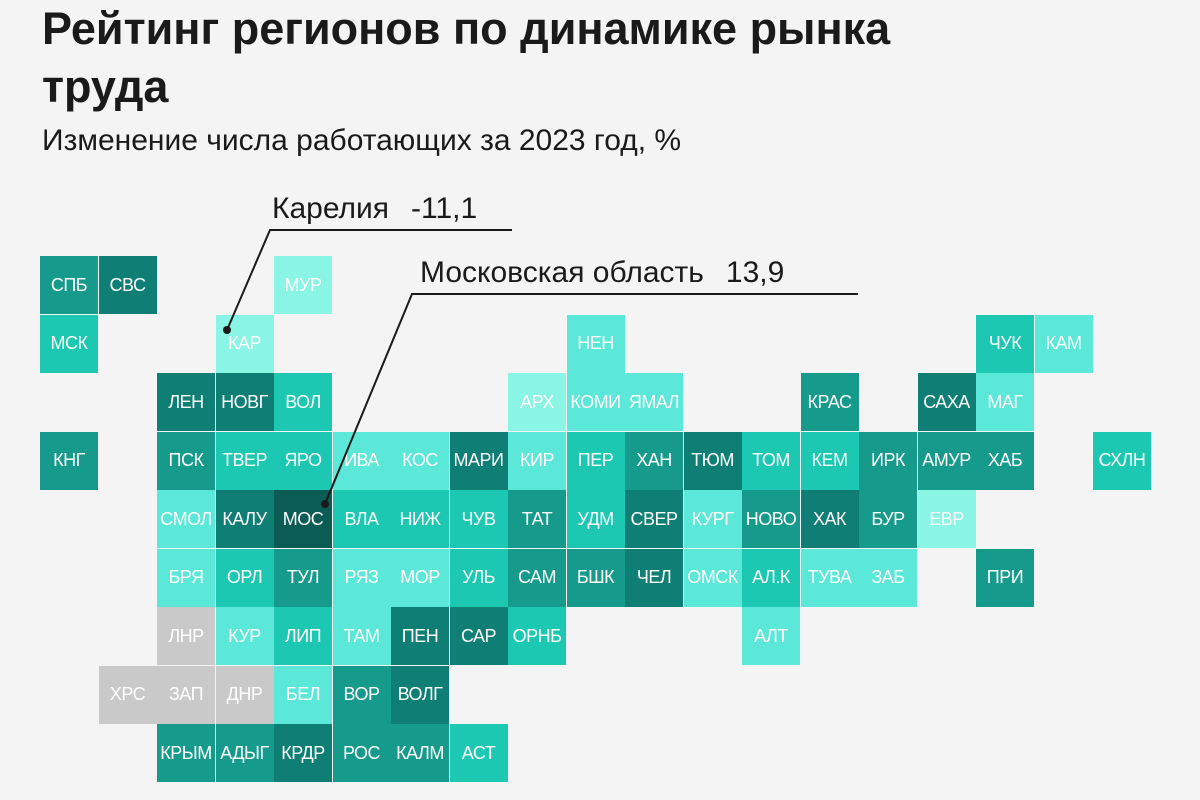 The height and width of the screenshot is (800, 1200). I want to click on region-cell-рос: РОС, so click(361, 753).